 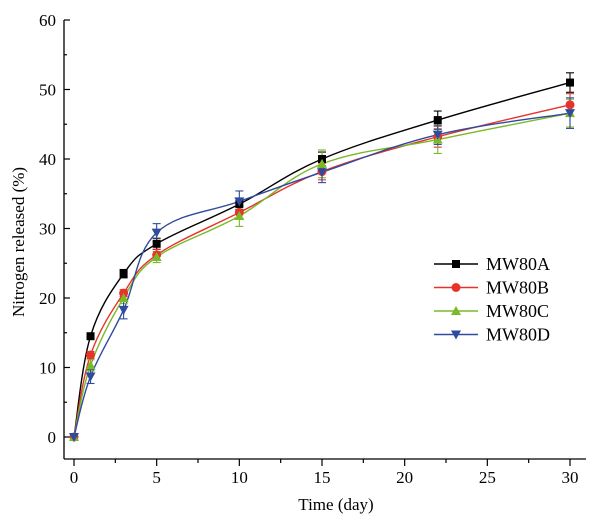 I want to click on x-tick-label: 10, so click(x=239, y=477).